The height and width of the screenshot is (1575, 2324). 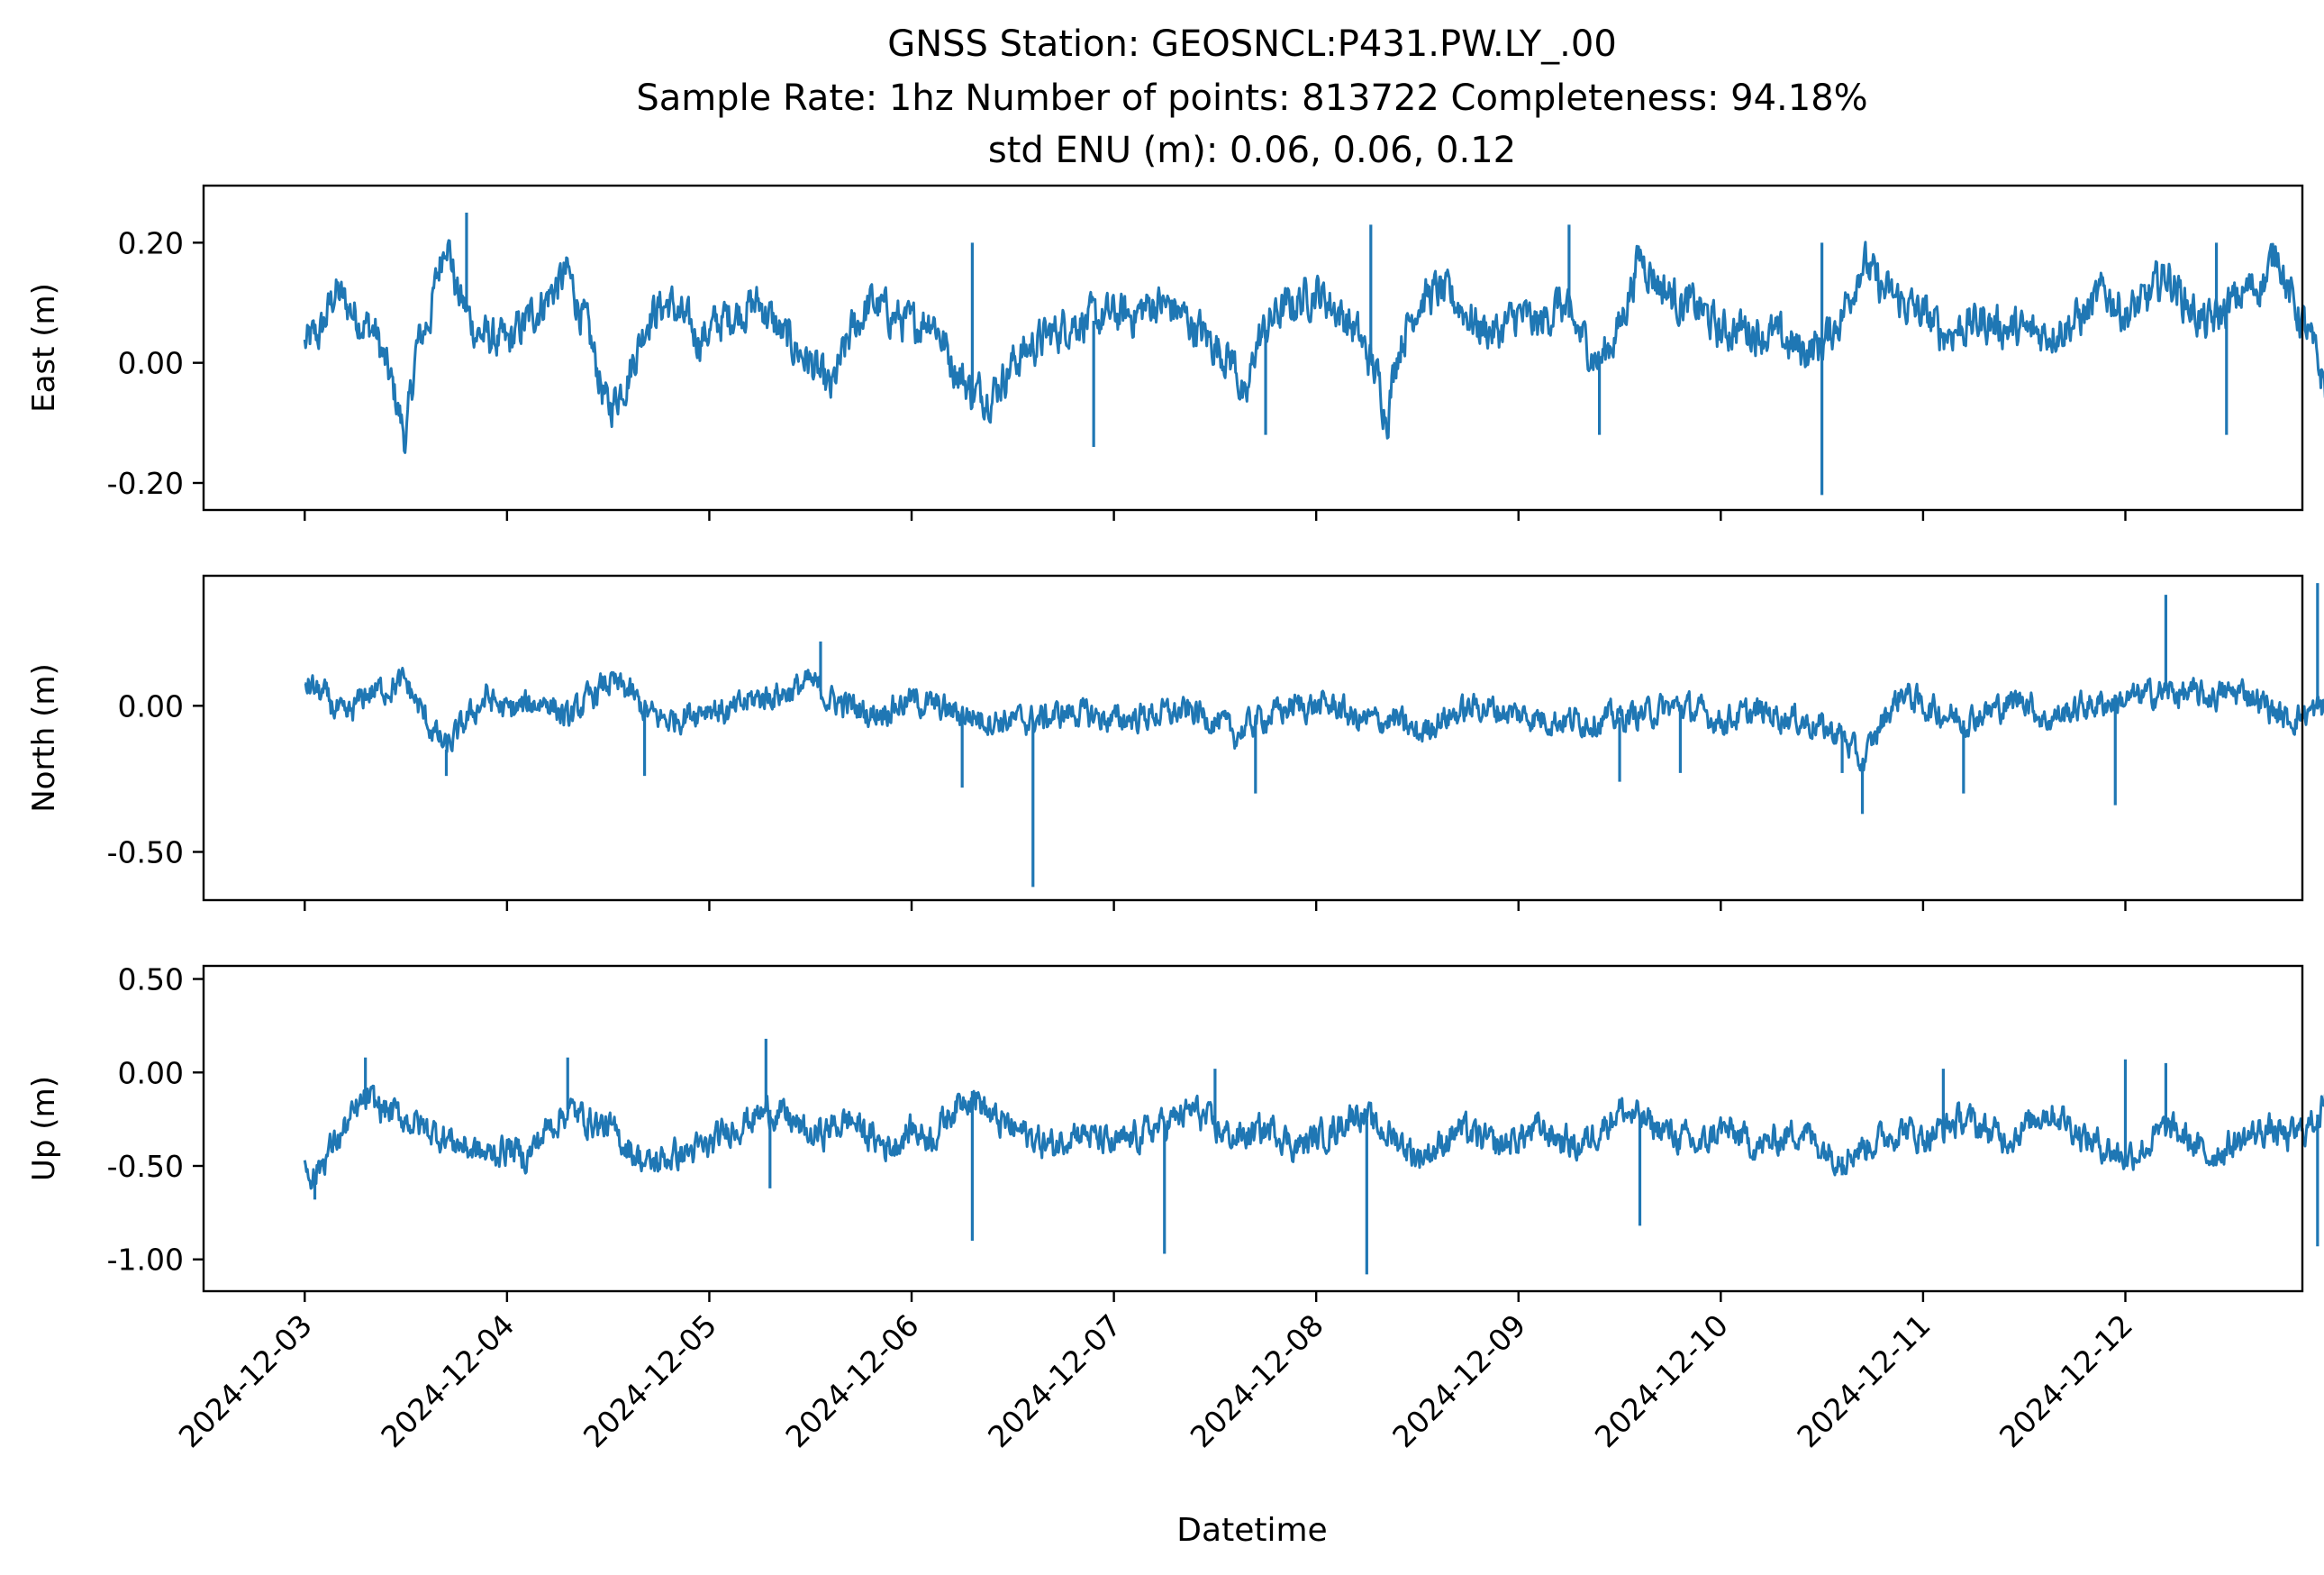 I want to click on north-y-tick-label: -0.50, so click(x=145, y=851).